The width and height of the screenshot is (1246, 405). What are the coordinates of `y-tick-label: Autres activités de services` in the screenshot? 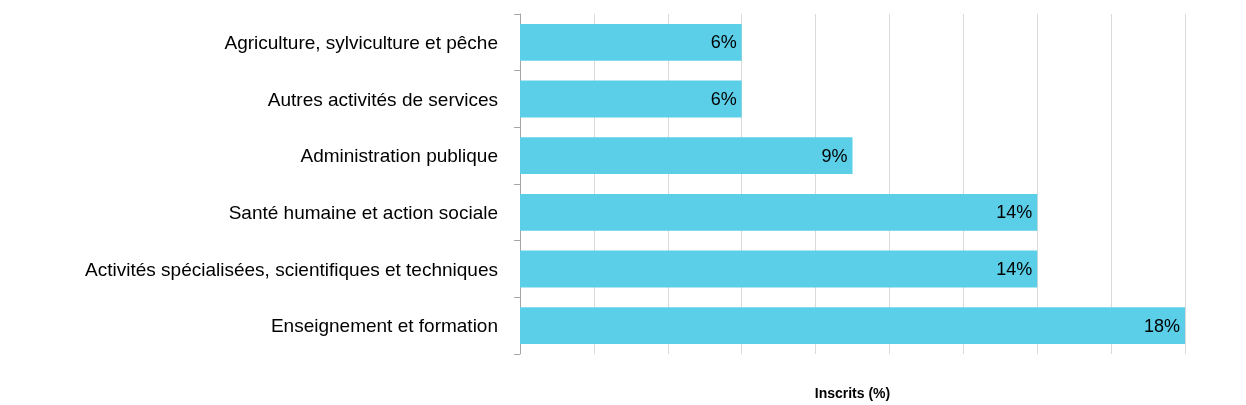 It's located at (382, 99).